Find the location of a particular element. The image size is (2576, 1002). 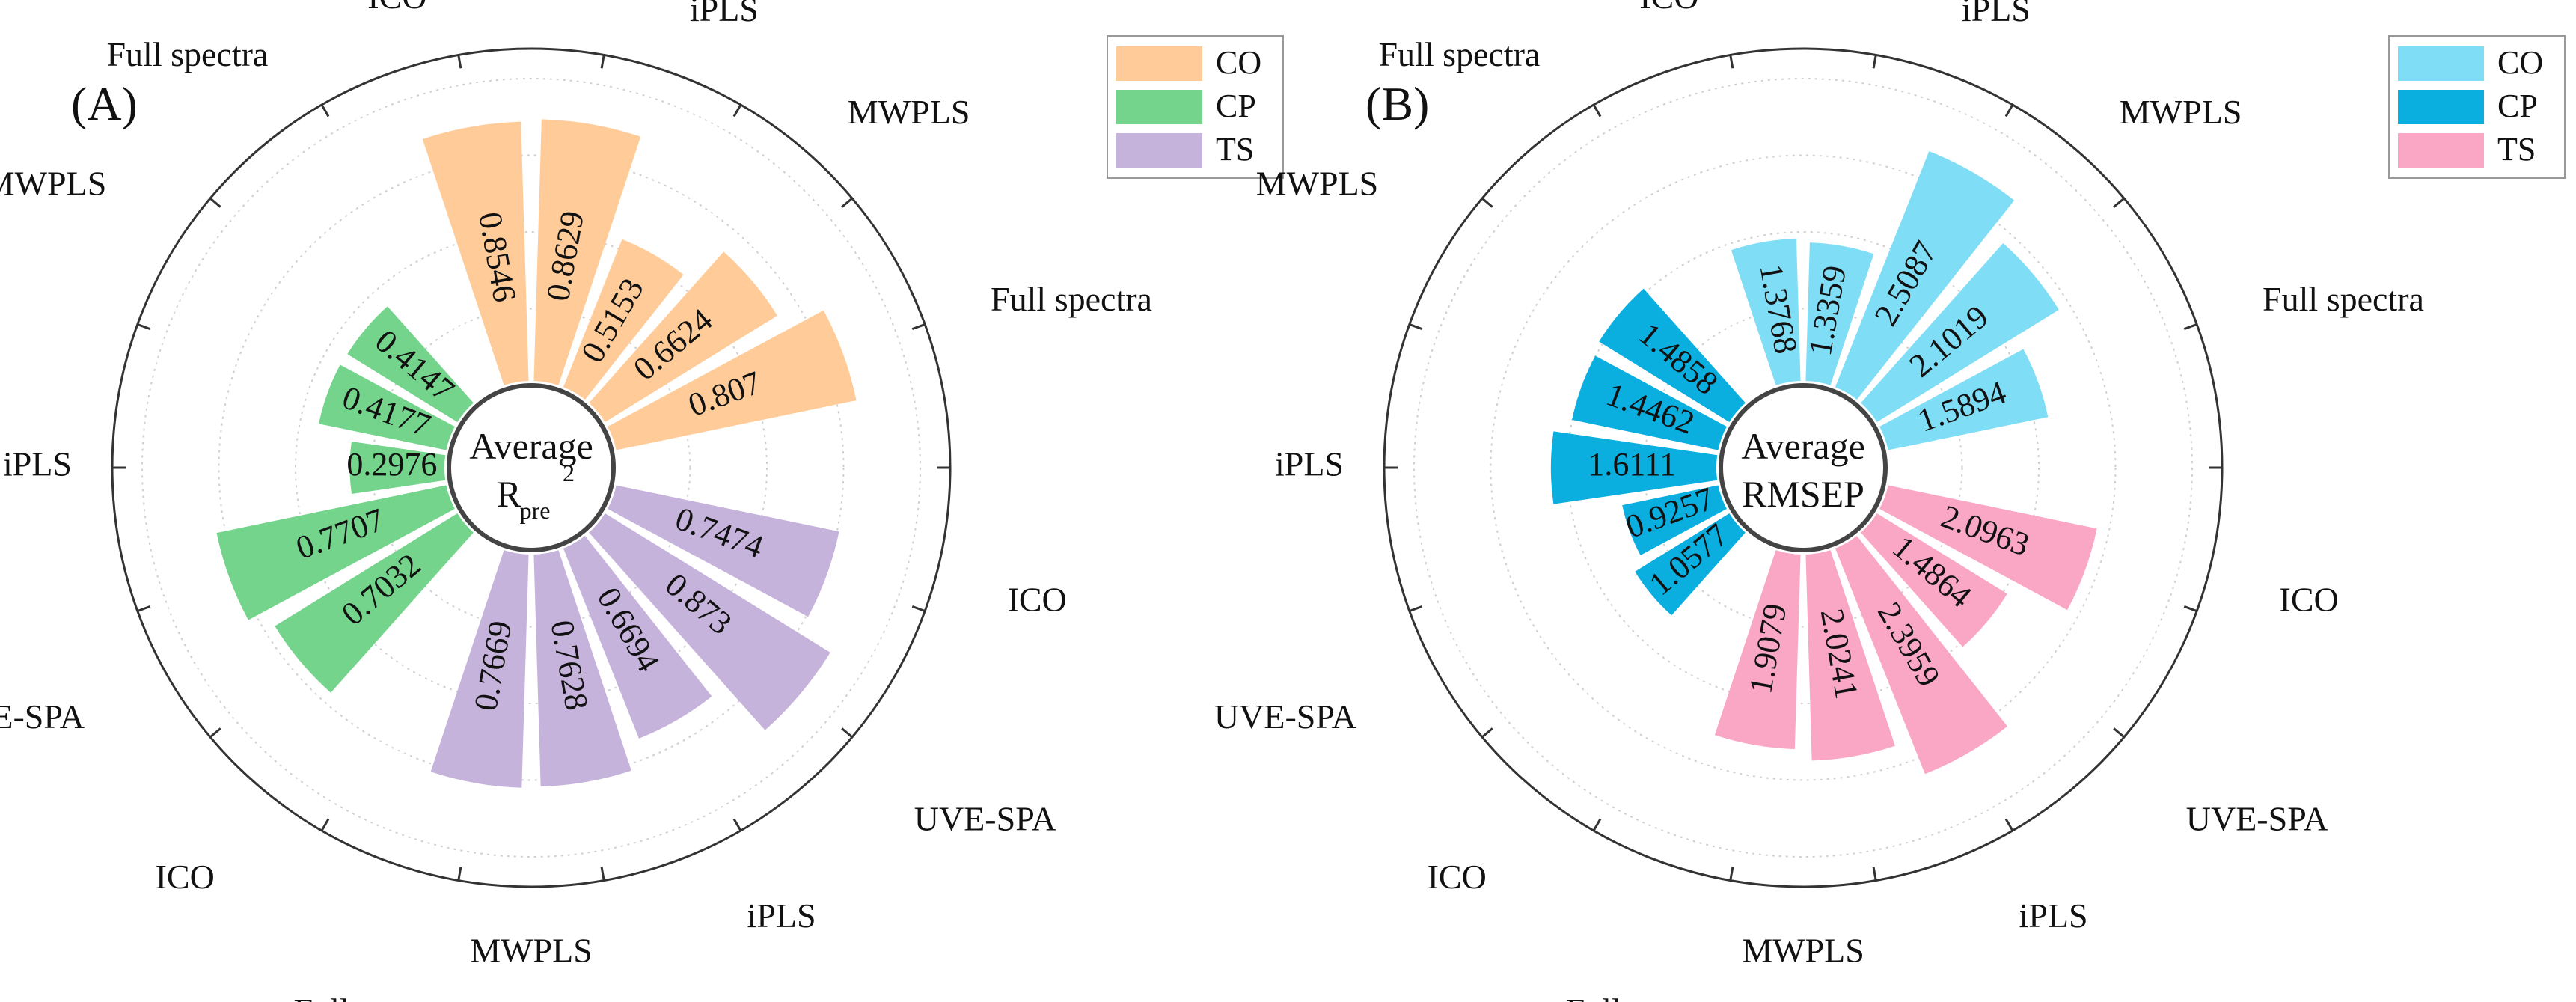

legend-swatch-co is located at coordinates (2441, 63).